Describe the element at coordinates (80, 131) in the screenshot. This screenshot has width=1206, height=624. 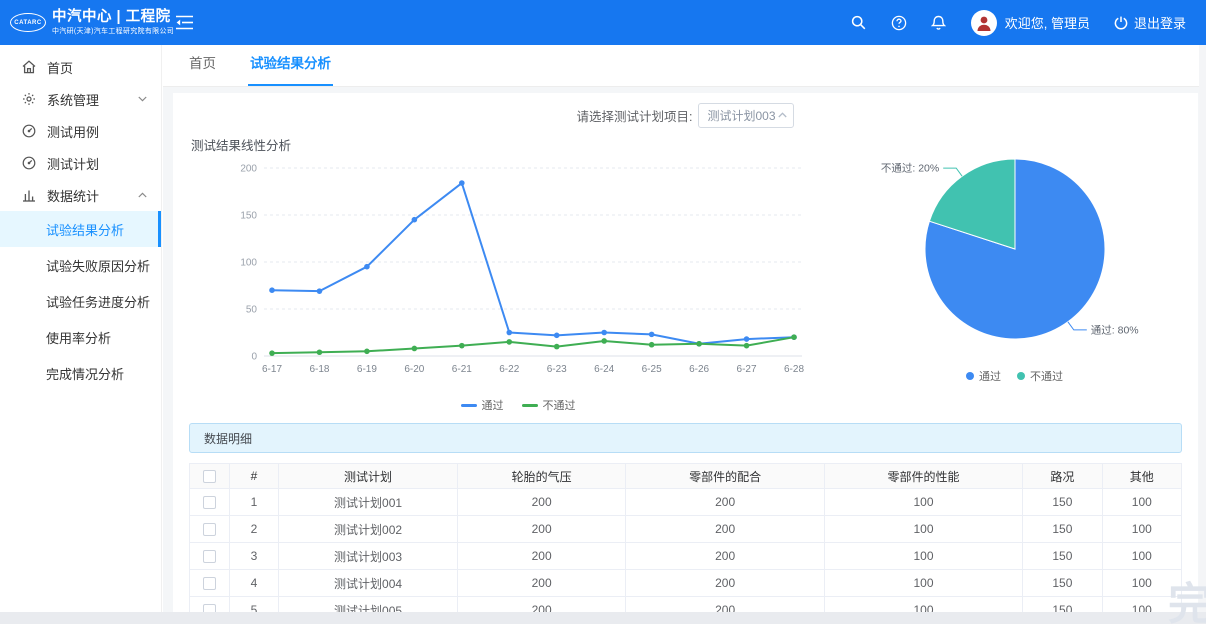
I see `sidebar-item-3: 测试用例` at that location.